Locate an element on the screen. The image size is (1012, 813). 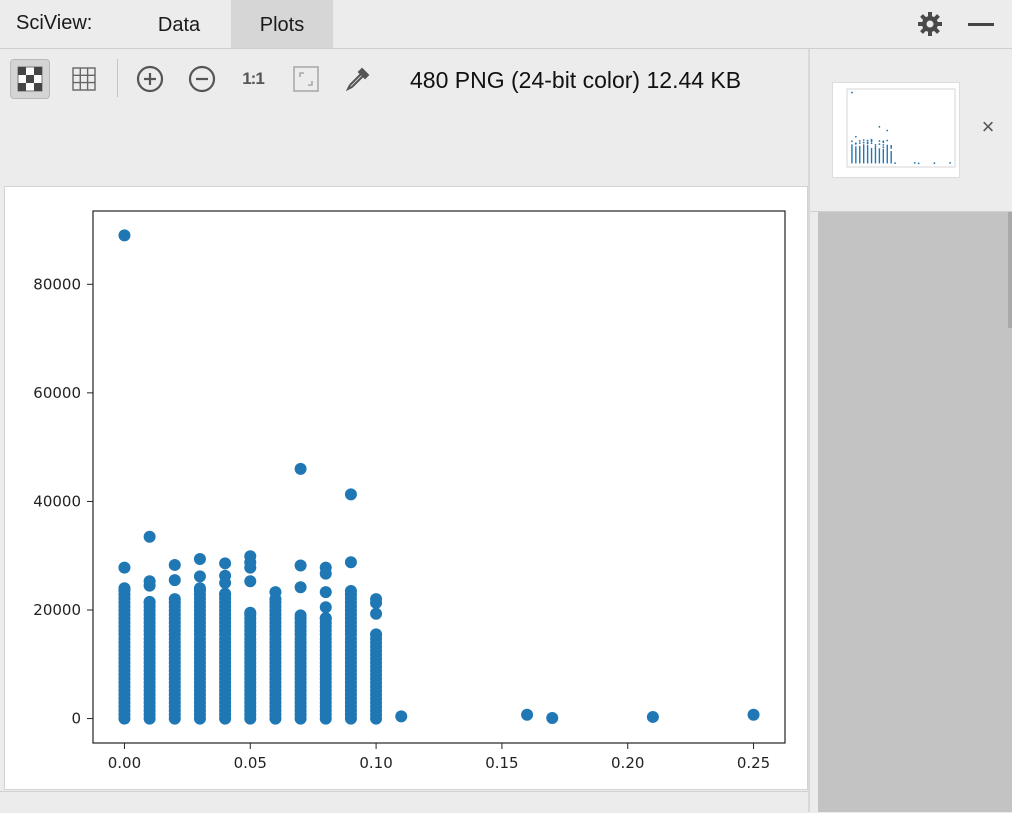
thumbnail-axes-frame is located at coordinates (901, 128).